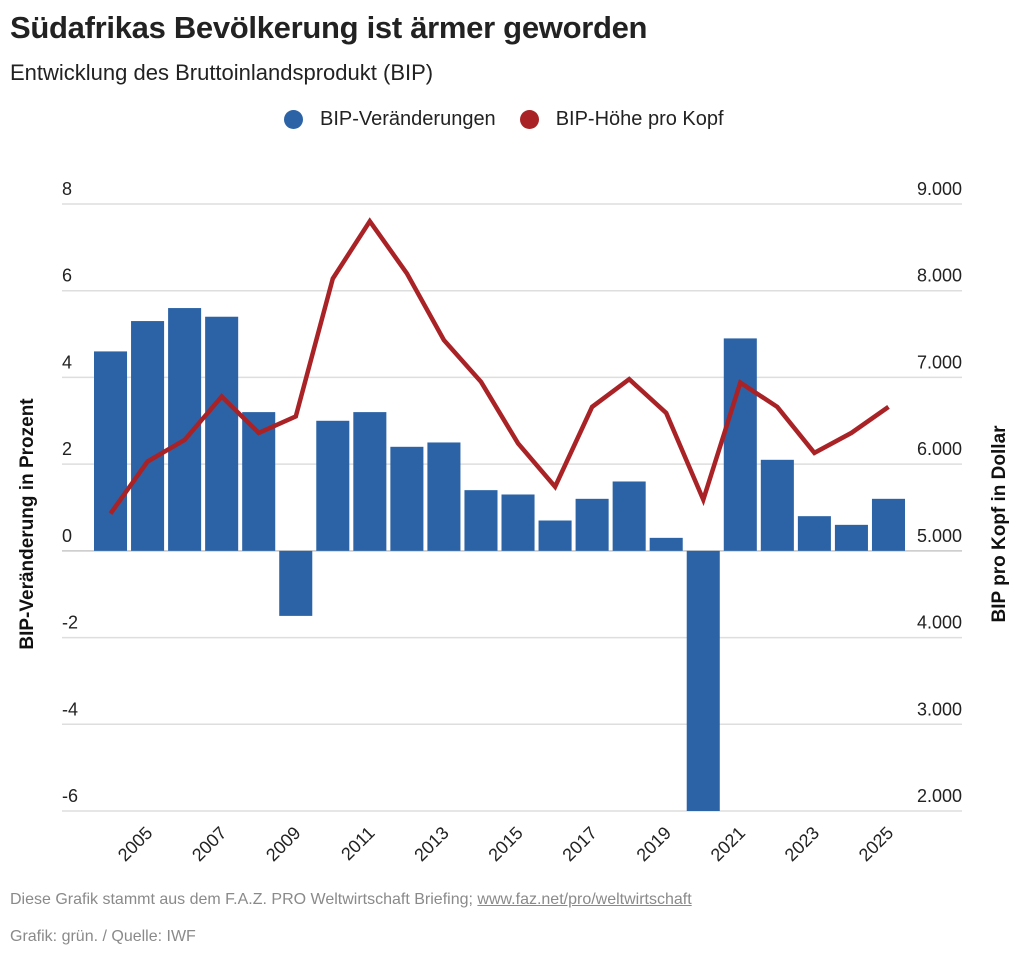  I want to click on x-tick-label: 2005, so click(135, 844).